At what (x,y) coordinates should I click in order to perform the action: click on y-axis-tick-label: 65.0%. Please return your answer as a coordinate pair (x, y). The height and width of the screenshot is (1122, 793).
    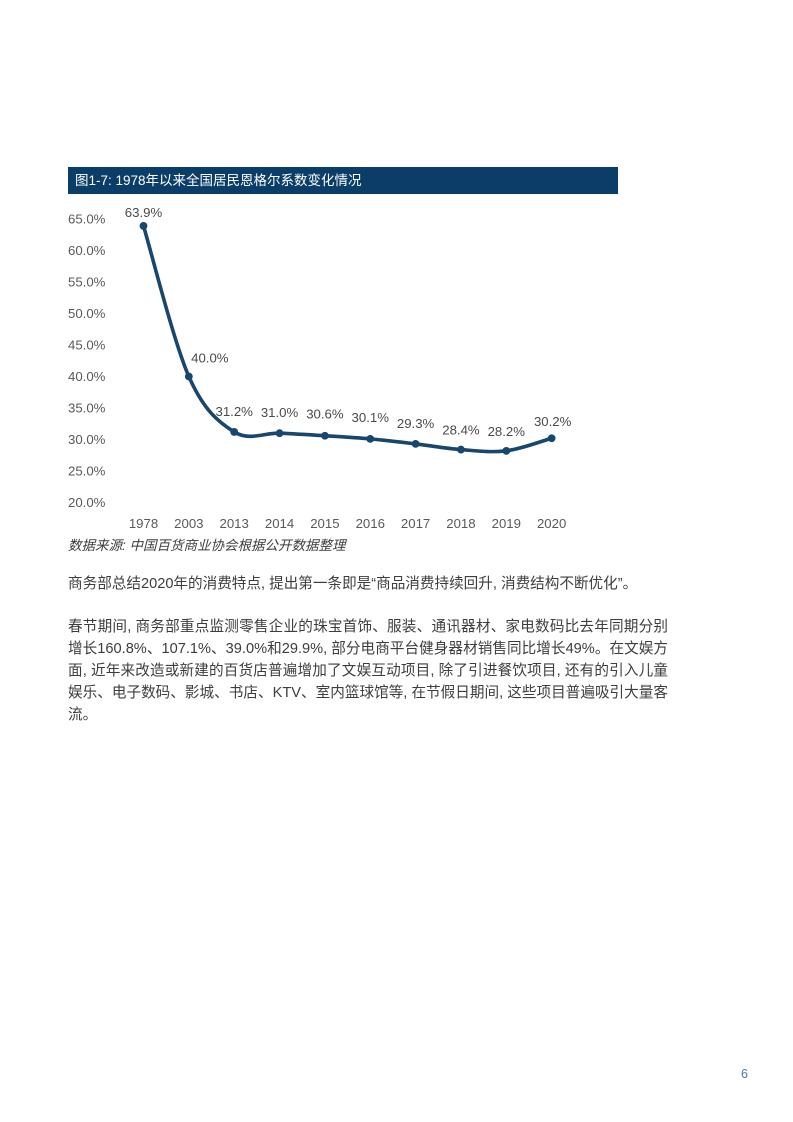
    Looking at the image, I should click on (87, 219).